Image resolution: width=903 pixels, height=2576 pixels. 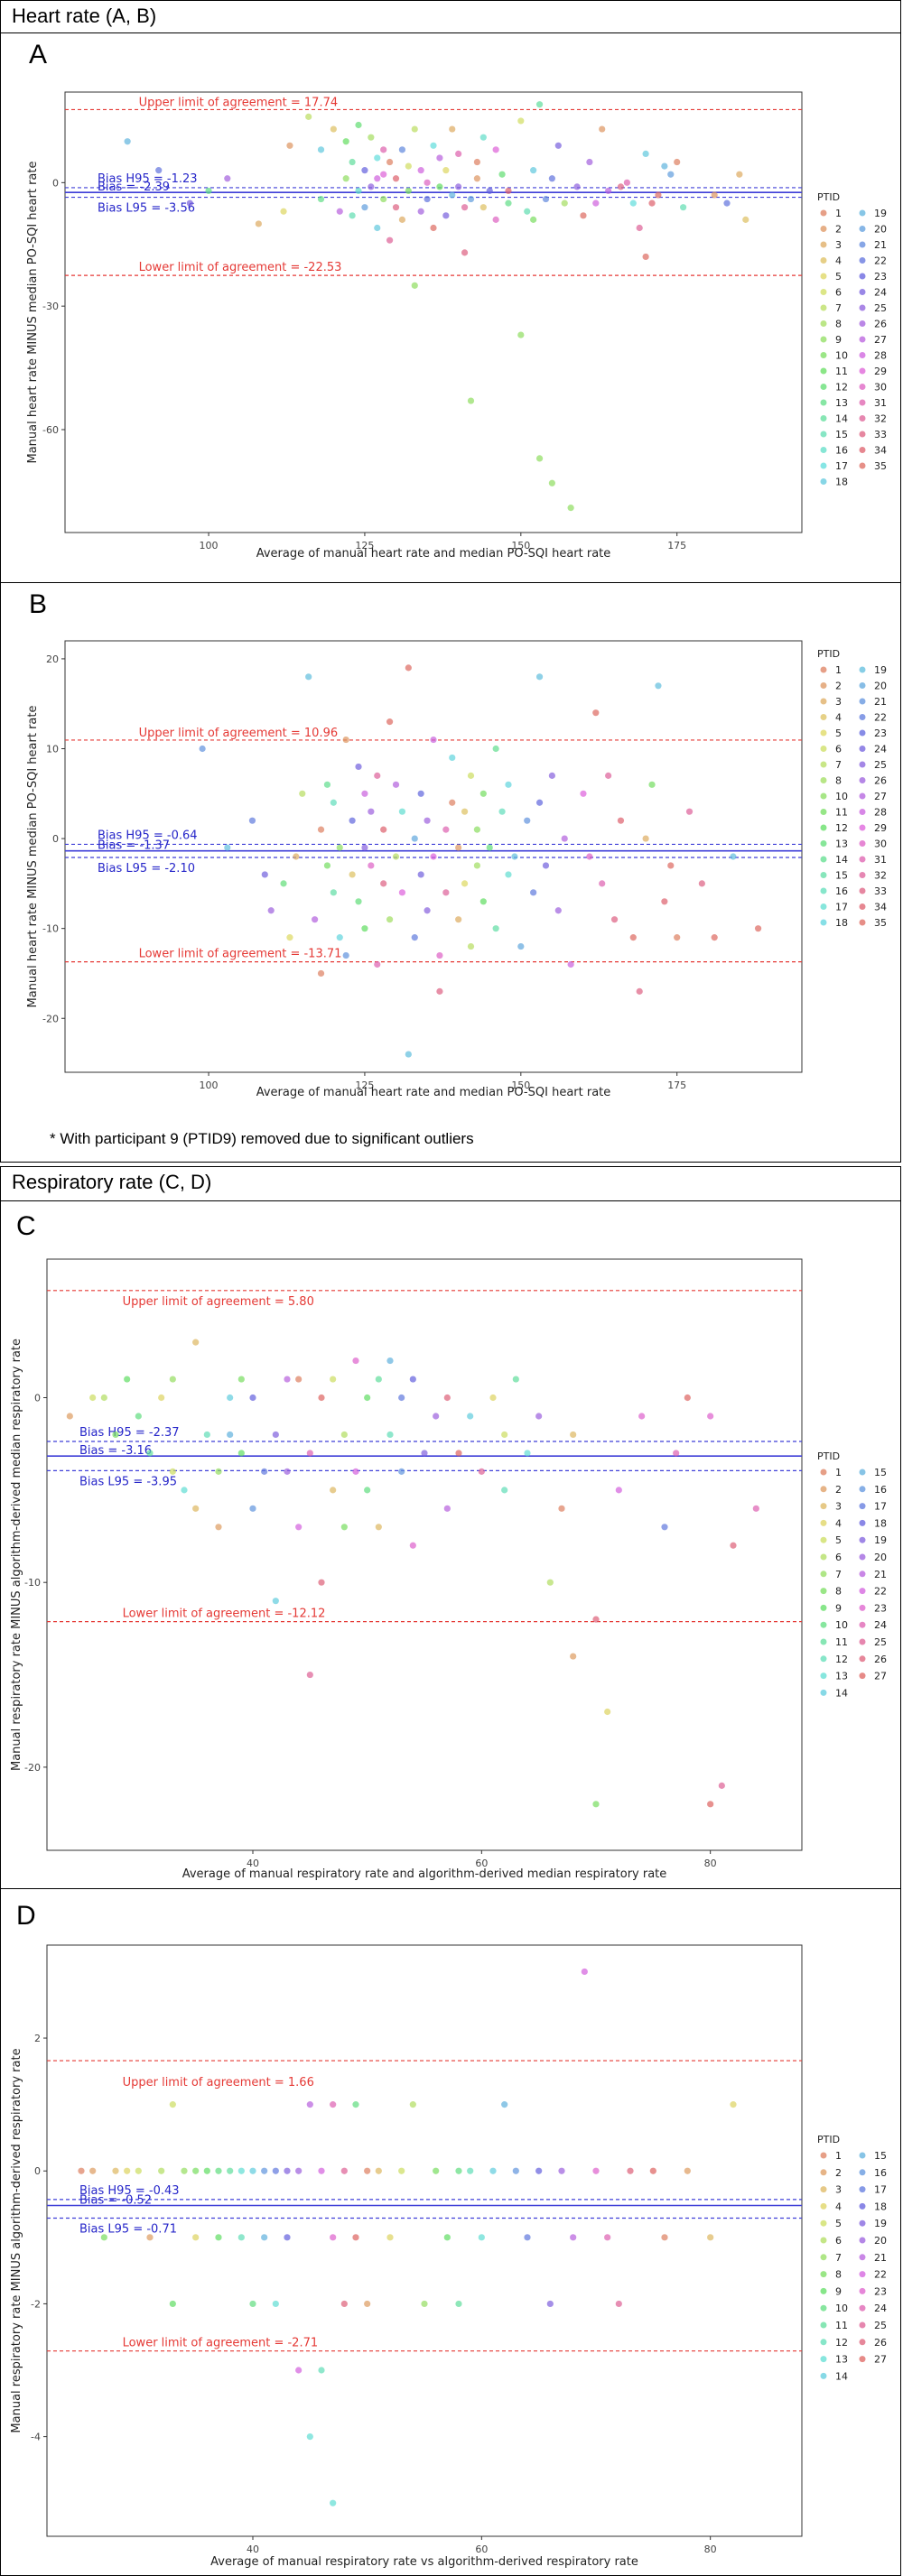 What do you see at coordinates (880, 1523) in the screenshot?
I see `legend-label: 18` at bounding box center [880, 1523].